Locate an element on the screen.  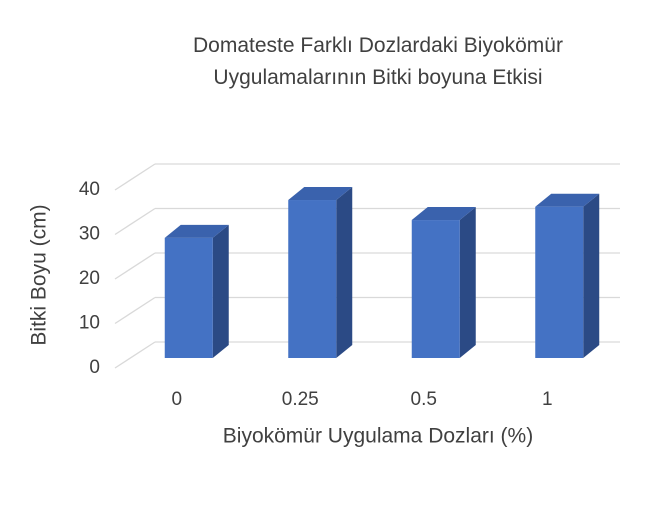
y-tick-label: 20 is located at coordinates (89, 278).